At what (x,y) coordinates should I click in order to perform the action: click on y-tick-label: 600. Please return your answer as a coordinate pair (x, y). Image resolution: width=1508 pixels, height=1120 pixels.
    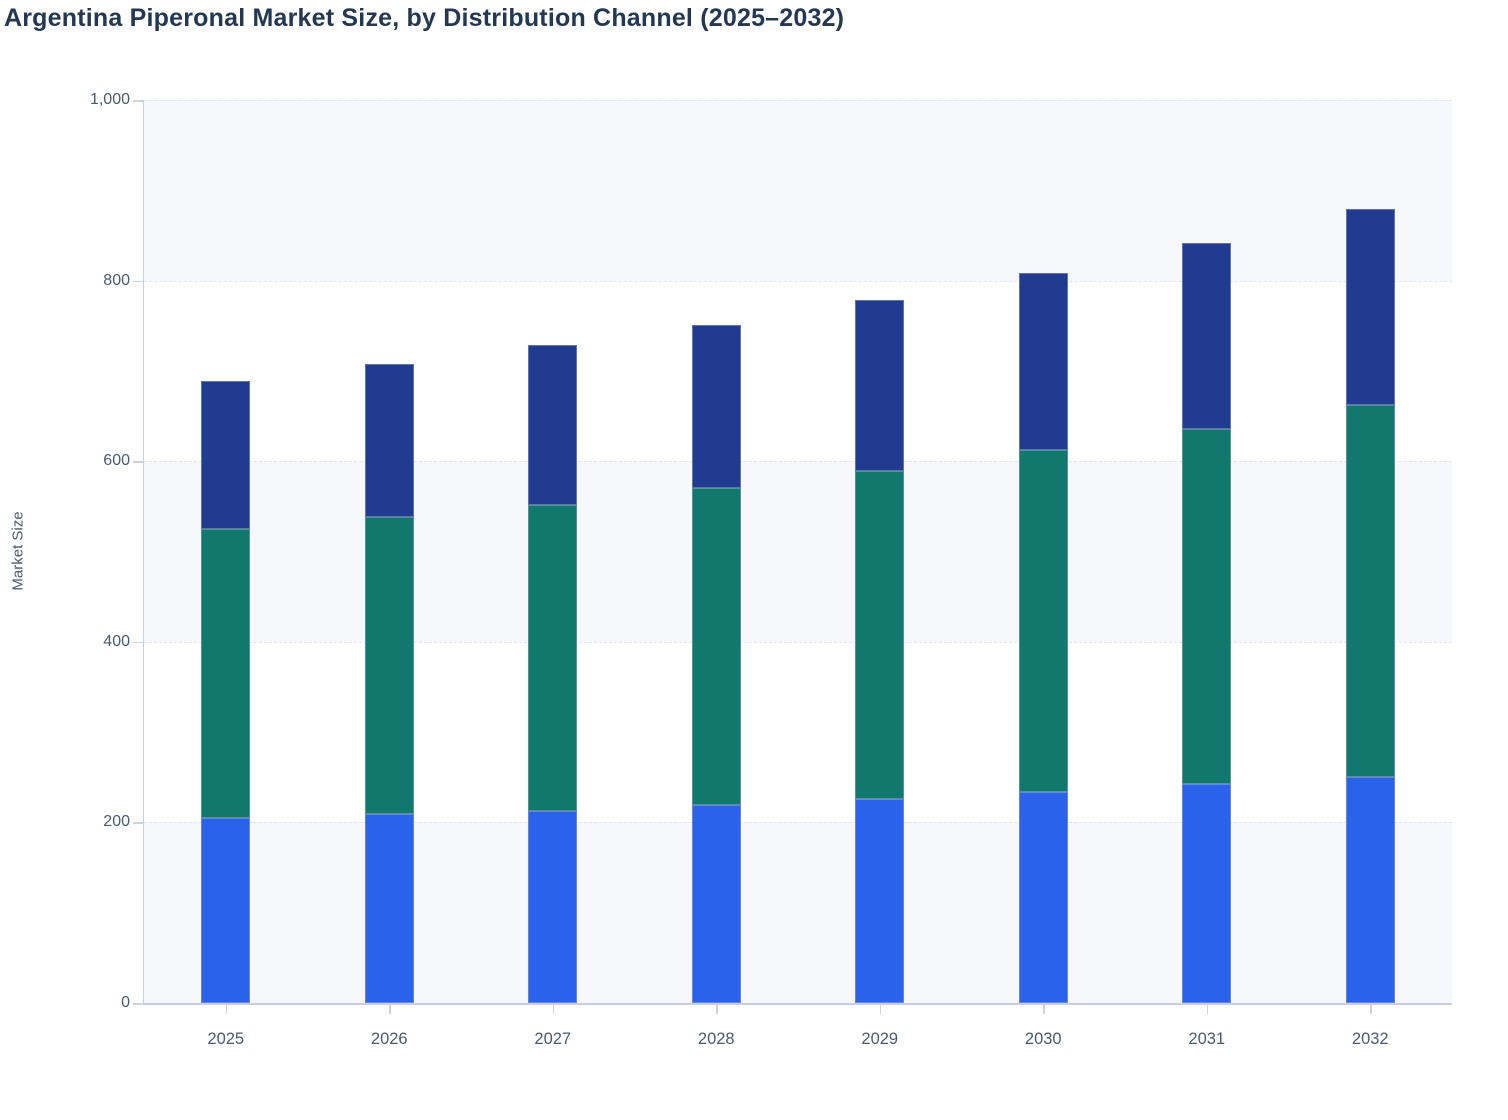
    Looking at the image, I should click on (116, 461).